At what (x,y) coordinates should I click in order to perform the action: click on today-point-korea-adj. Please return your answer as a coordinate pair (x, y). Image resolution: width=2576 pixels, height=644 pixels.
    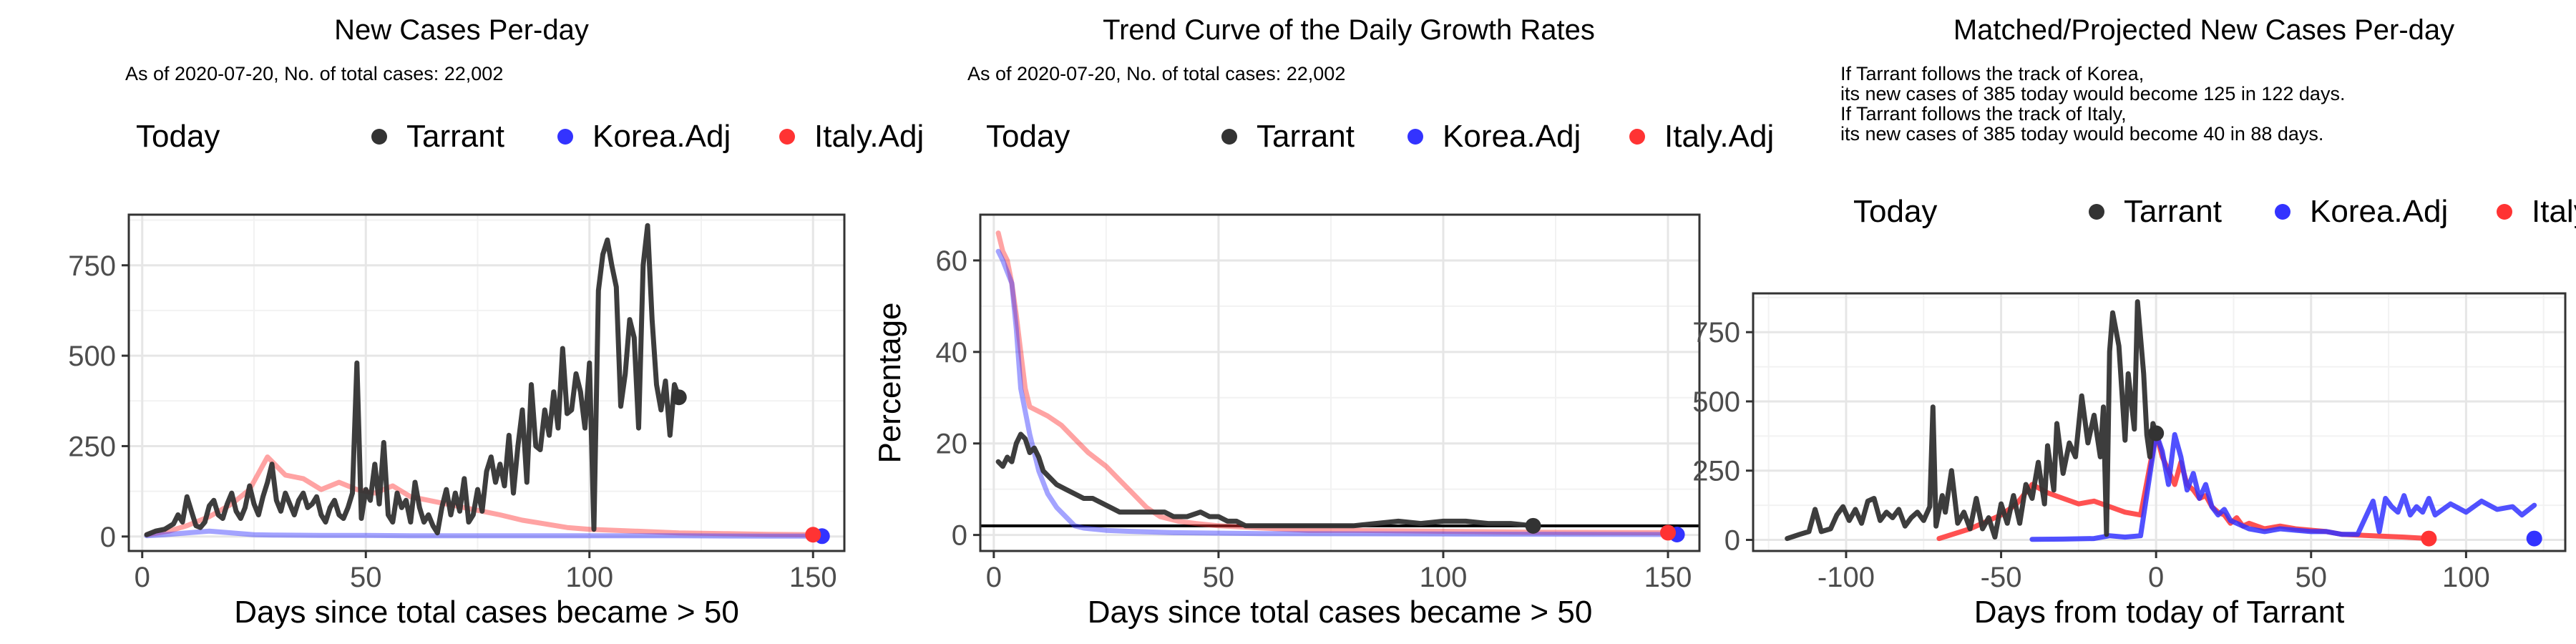
    Looking at the image, I should click on (2534, 538).